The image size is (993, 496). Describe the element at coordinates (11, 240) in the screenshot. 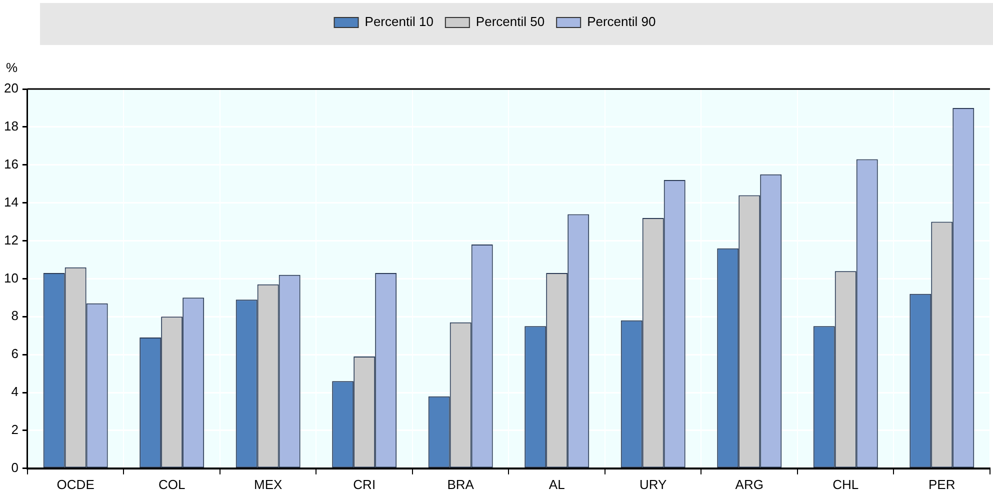

I see `y-tick-label: 12` at that location.